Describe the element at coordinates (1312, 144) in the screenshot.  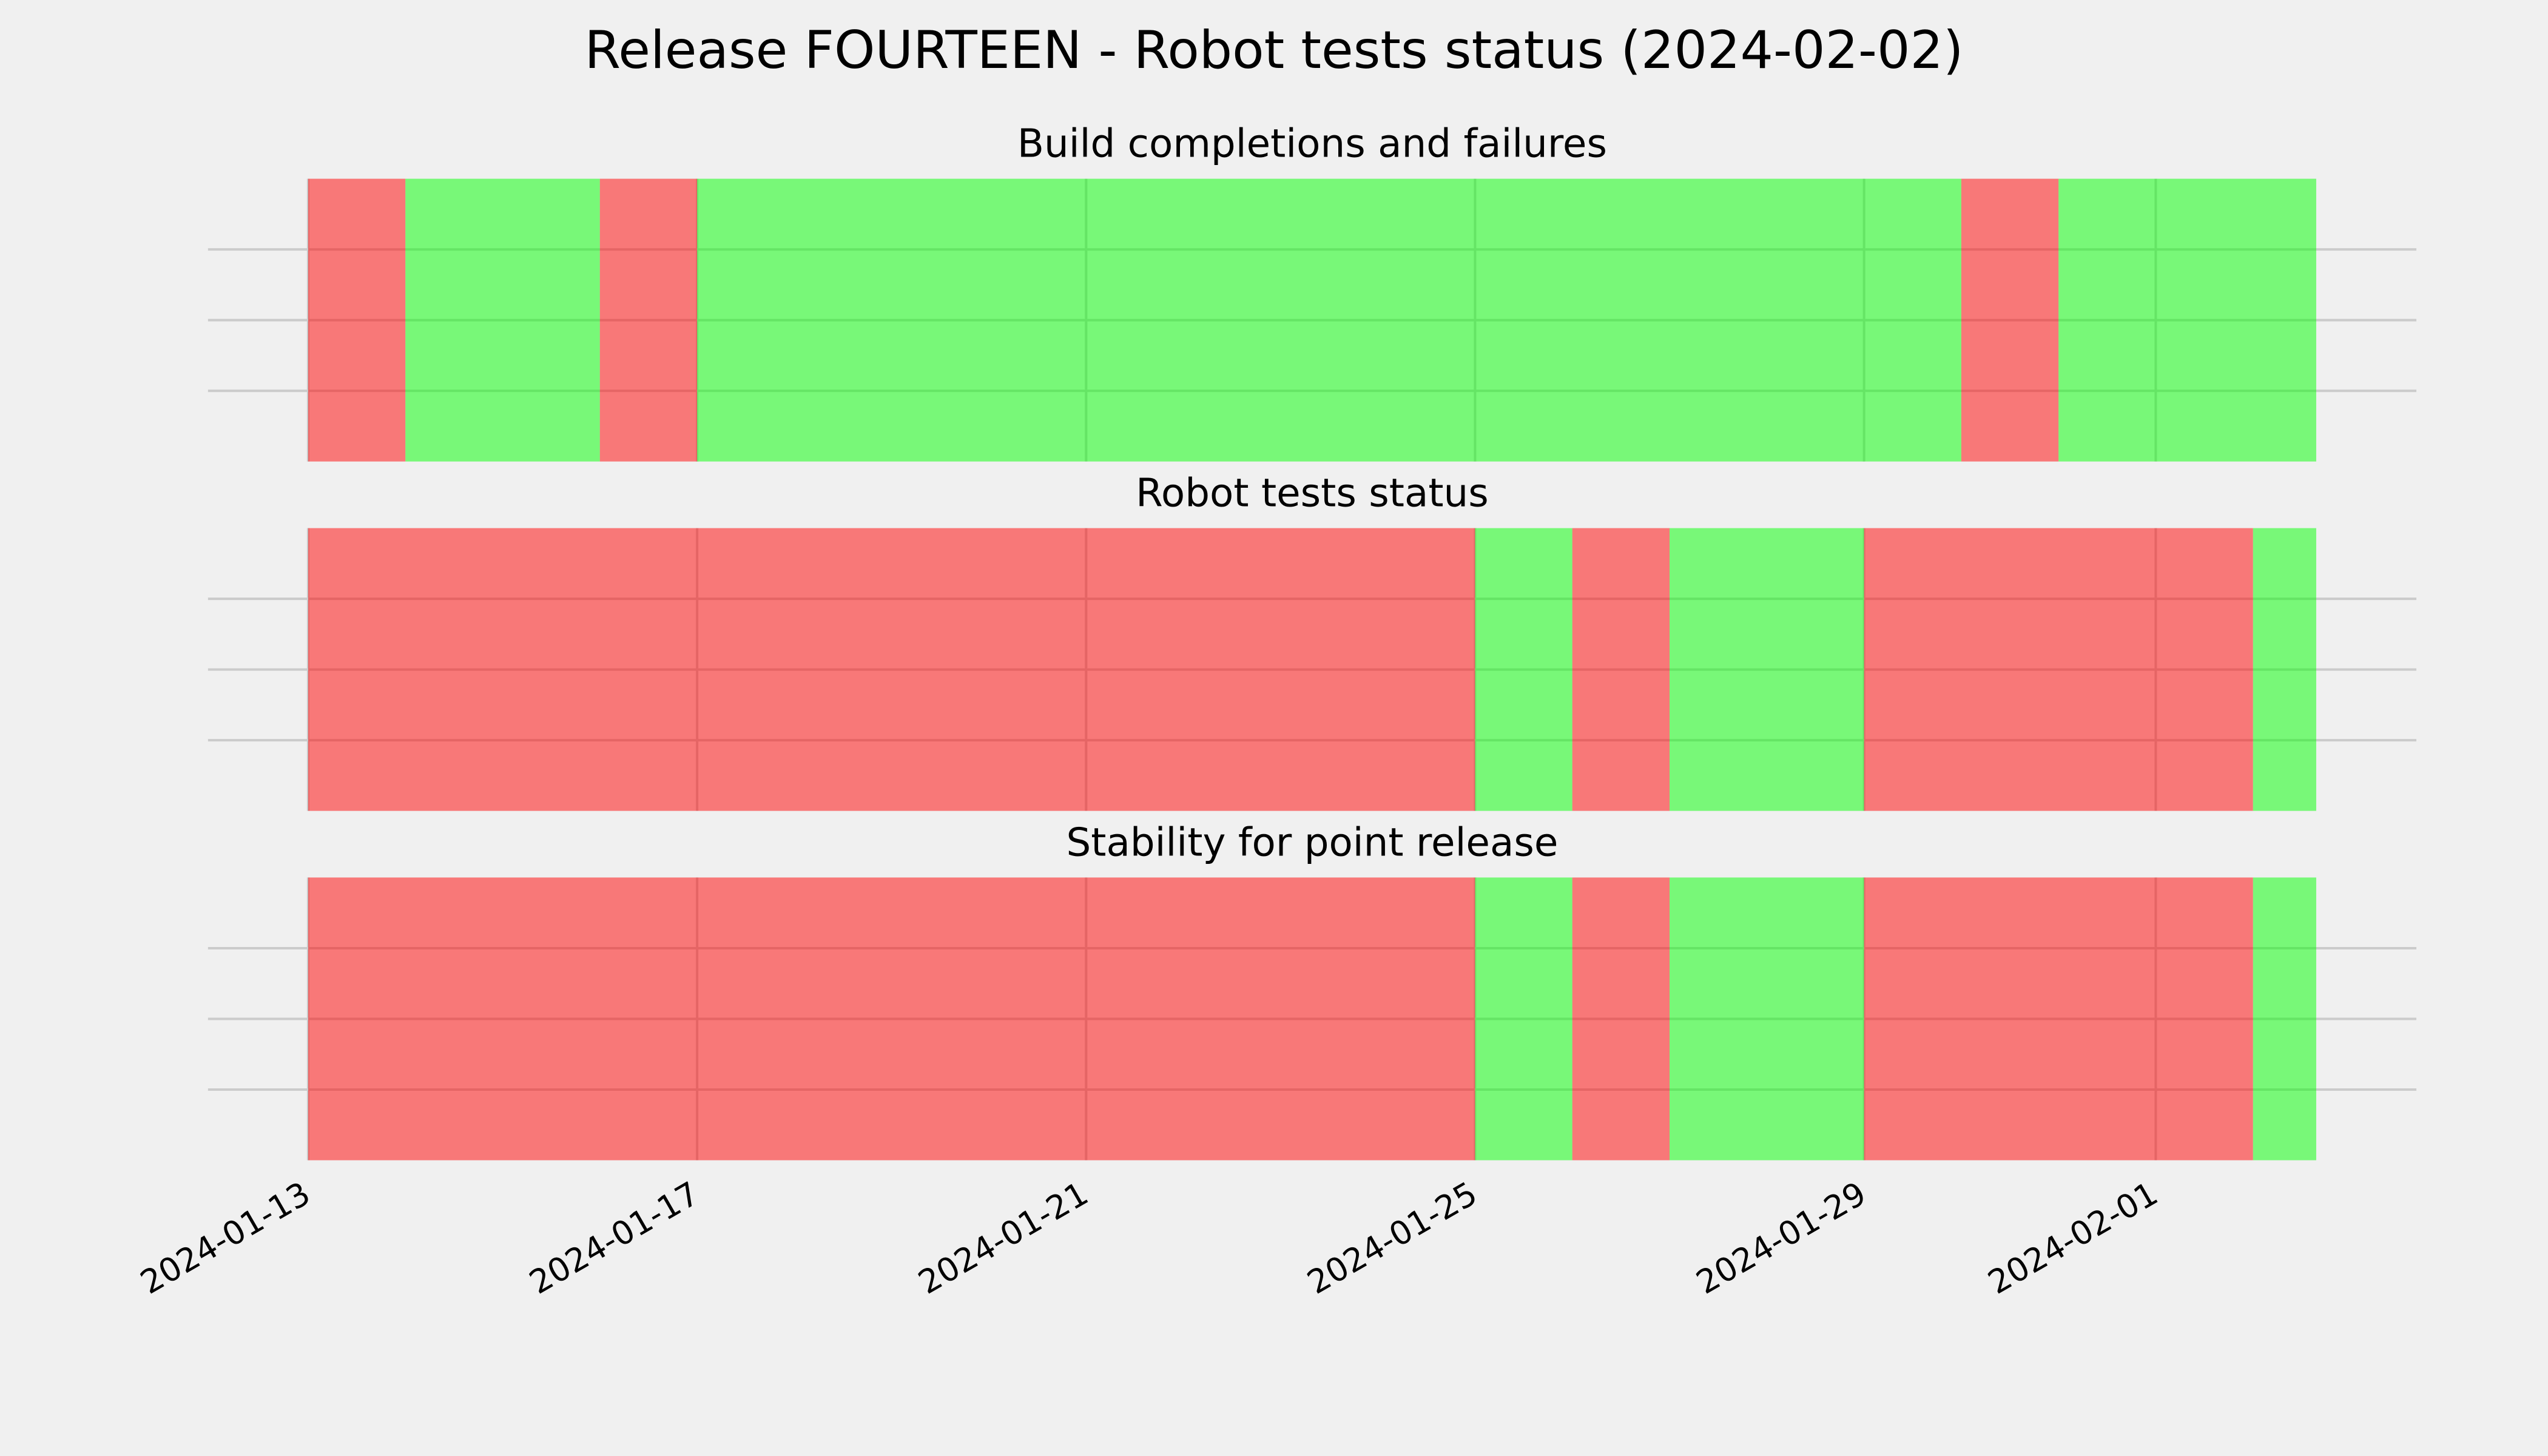
I see `panel-title: Build completions and failures` at that location.